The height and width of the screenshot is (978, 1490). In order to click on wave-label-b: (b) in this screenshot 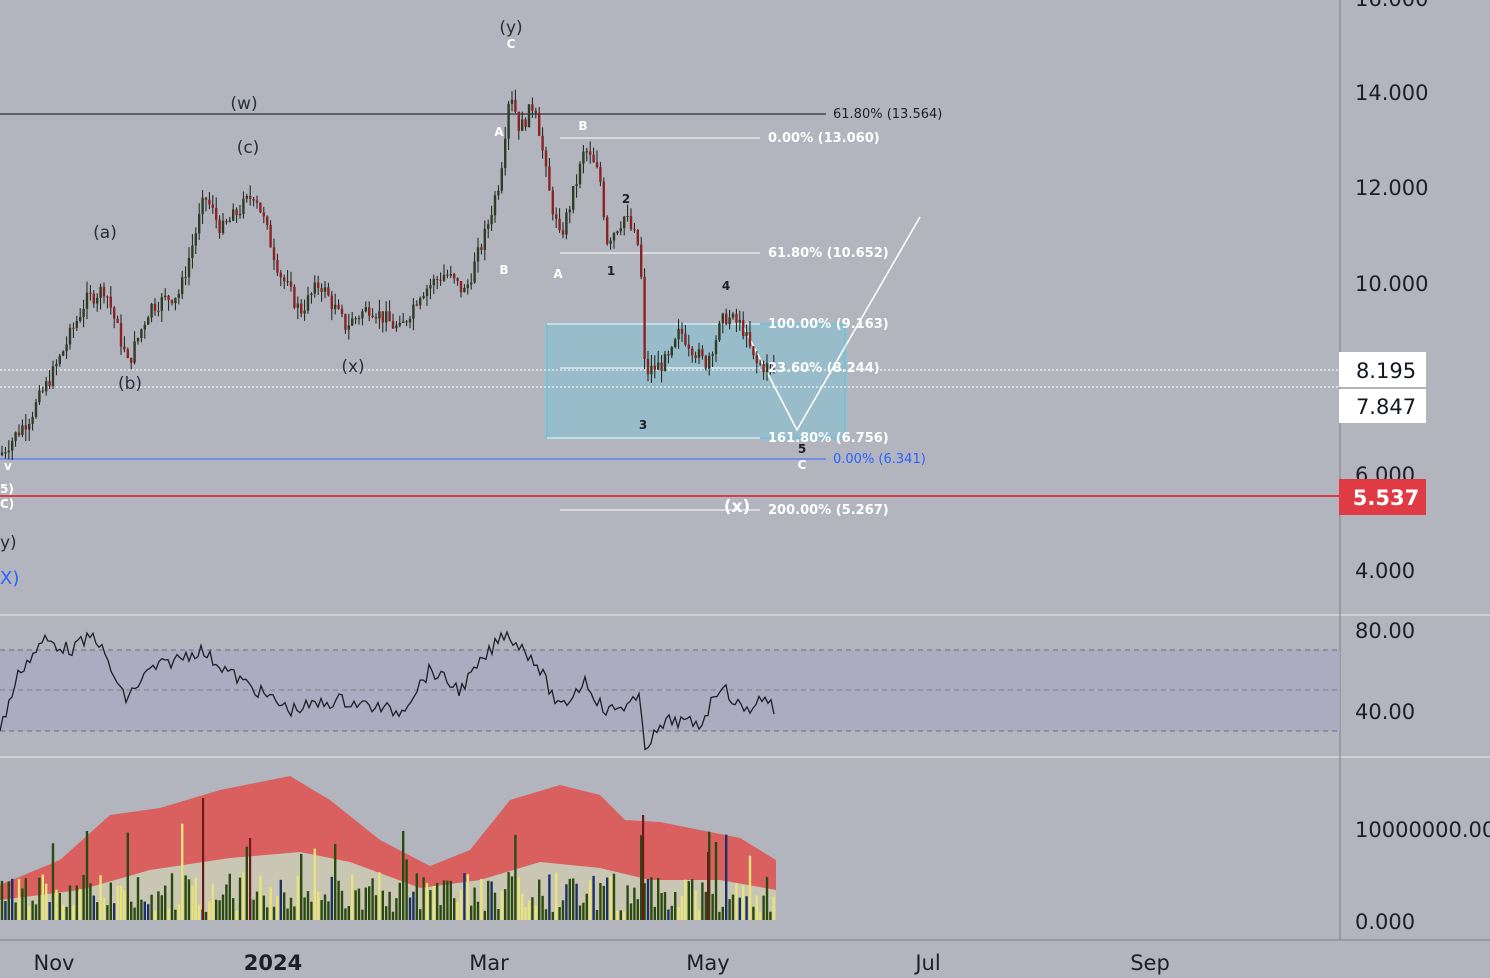, I will do `click(130, 384)`.